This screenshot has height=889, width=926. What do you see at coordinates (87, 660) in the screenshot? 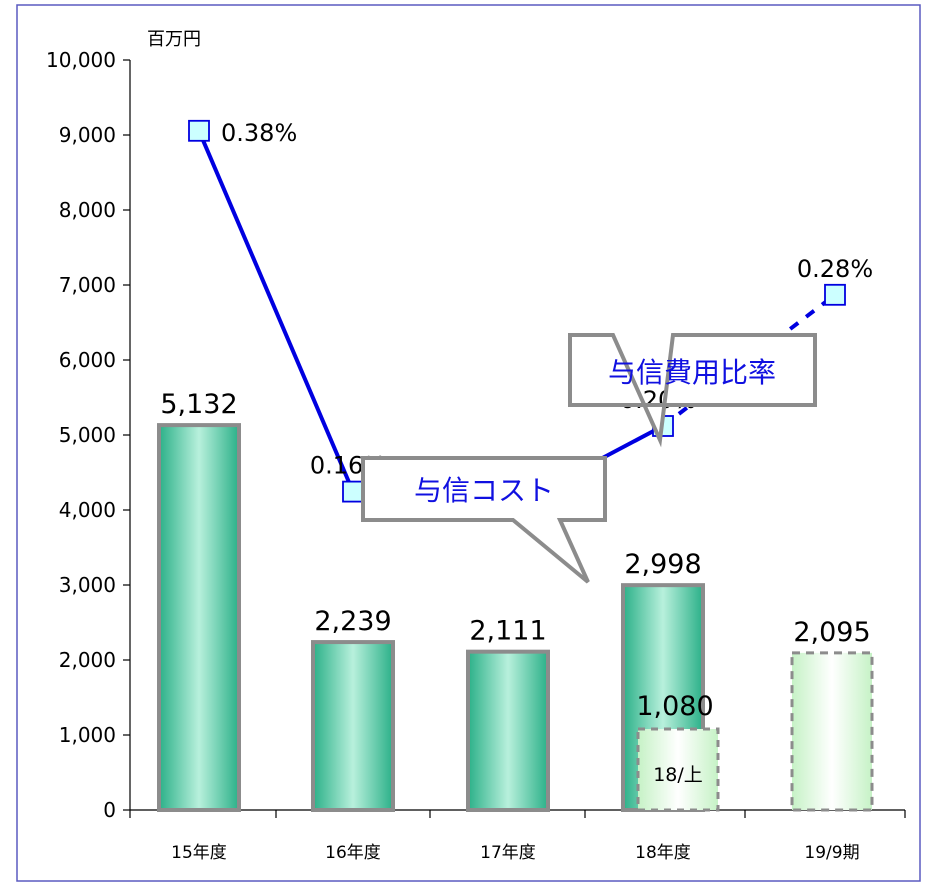
I see `y-tick-label: 2,000` at bounding box center [87, 660].